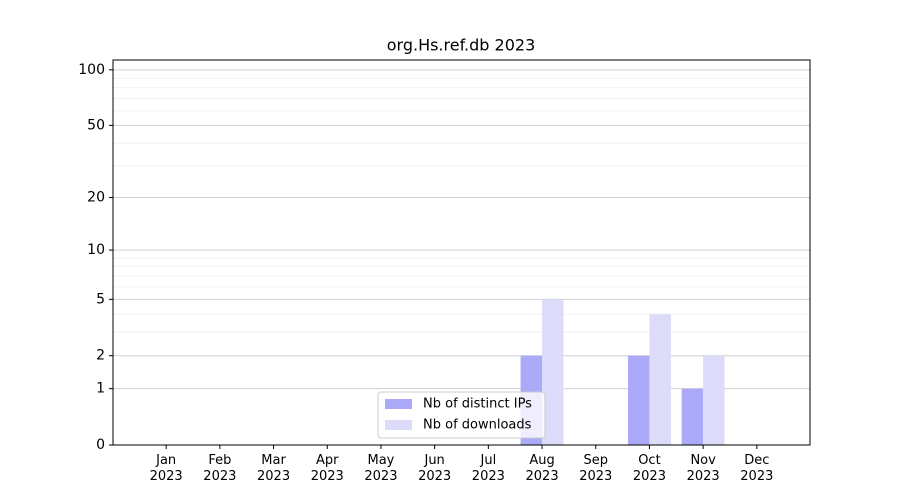 The height and width of the screenshot is (500, 900). What do you see at coordinates (100, 389) in the screenshot?
I see `y-tick-label: 1` at bounding box center [100, 389].